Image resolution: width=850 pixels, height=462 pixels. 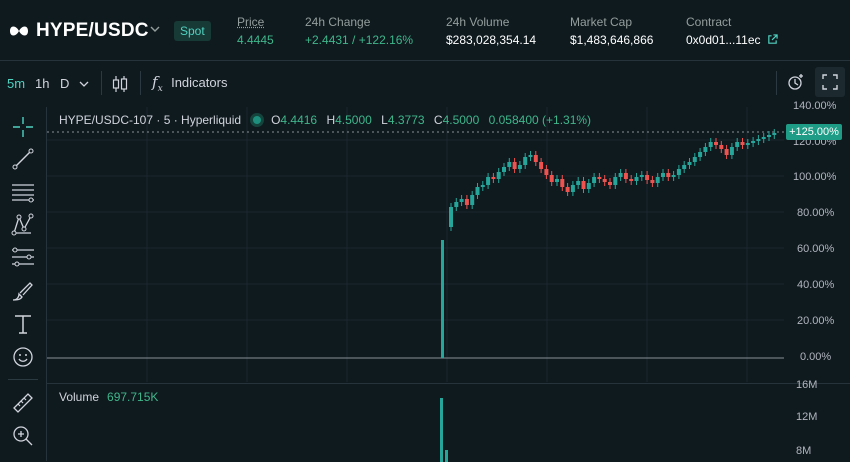 What do you see at coordinates (251, 22) in the screenshot?
I see `price-label: Price` at bounding box center [251, 22].